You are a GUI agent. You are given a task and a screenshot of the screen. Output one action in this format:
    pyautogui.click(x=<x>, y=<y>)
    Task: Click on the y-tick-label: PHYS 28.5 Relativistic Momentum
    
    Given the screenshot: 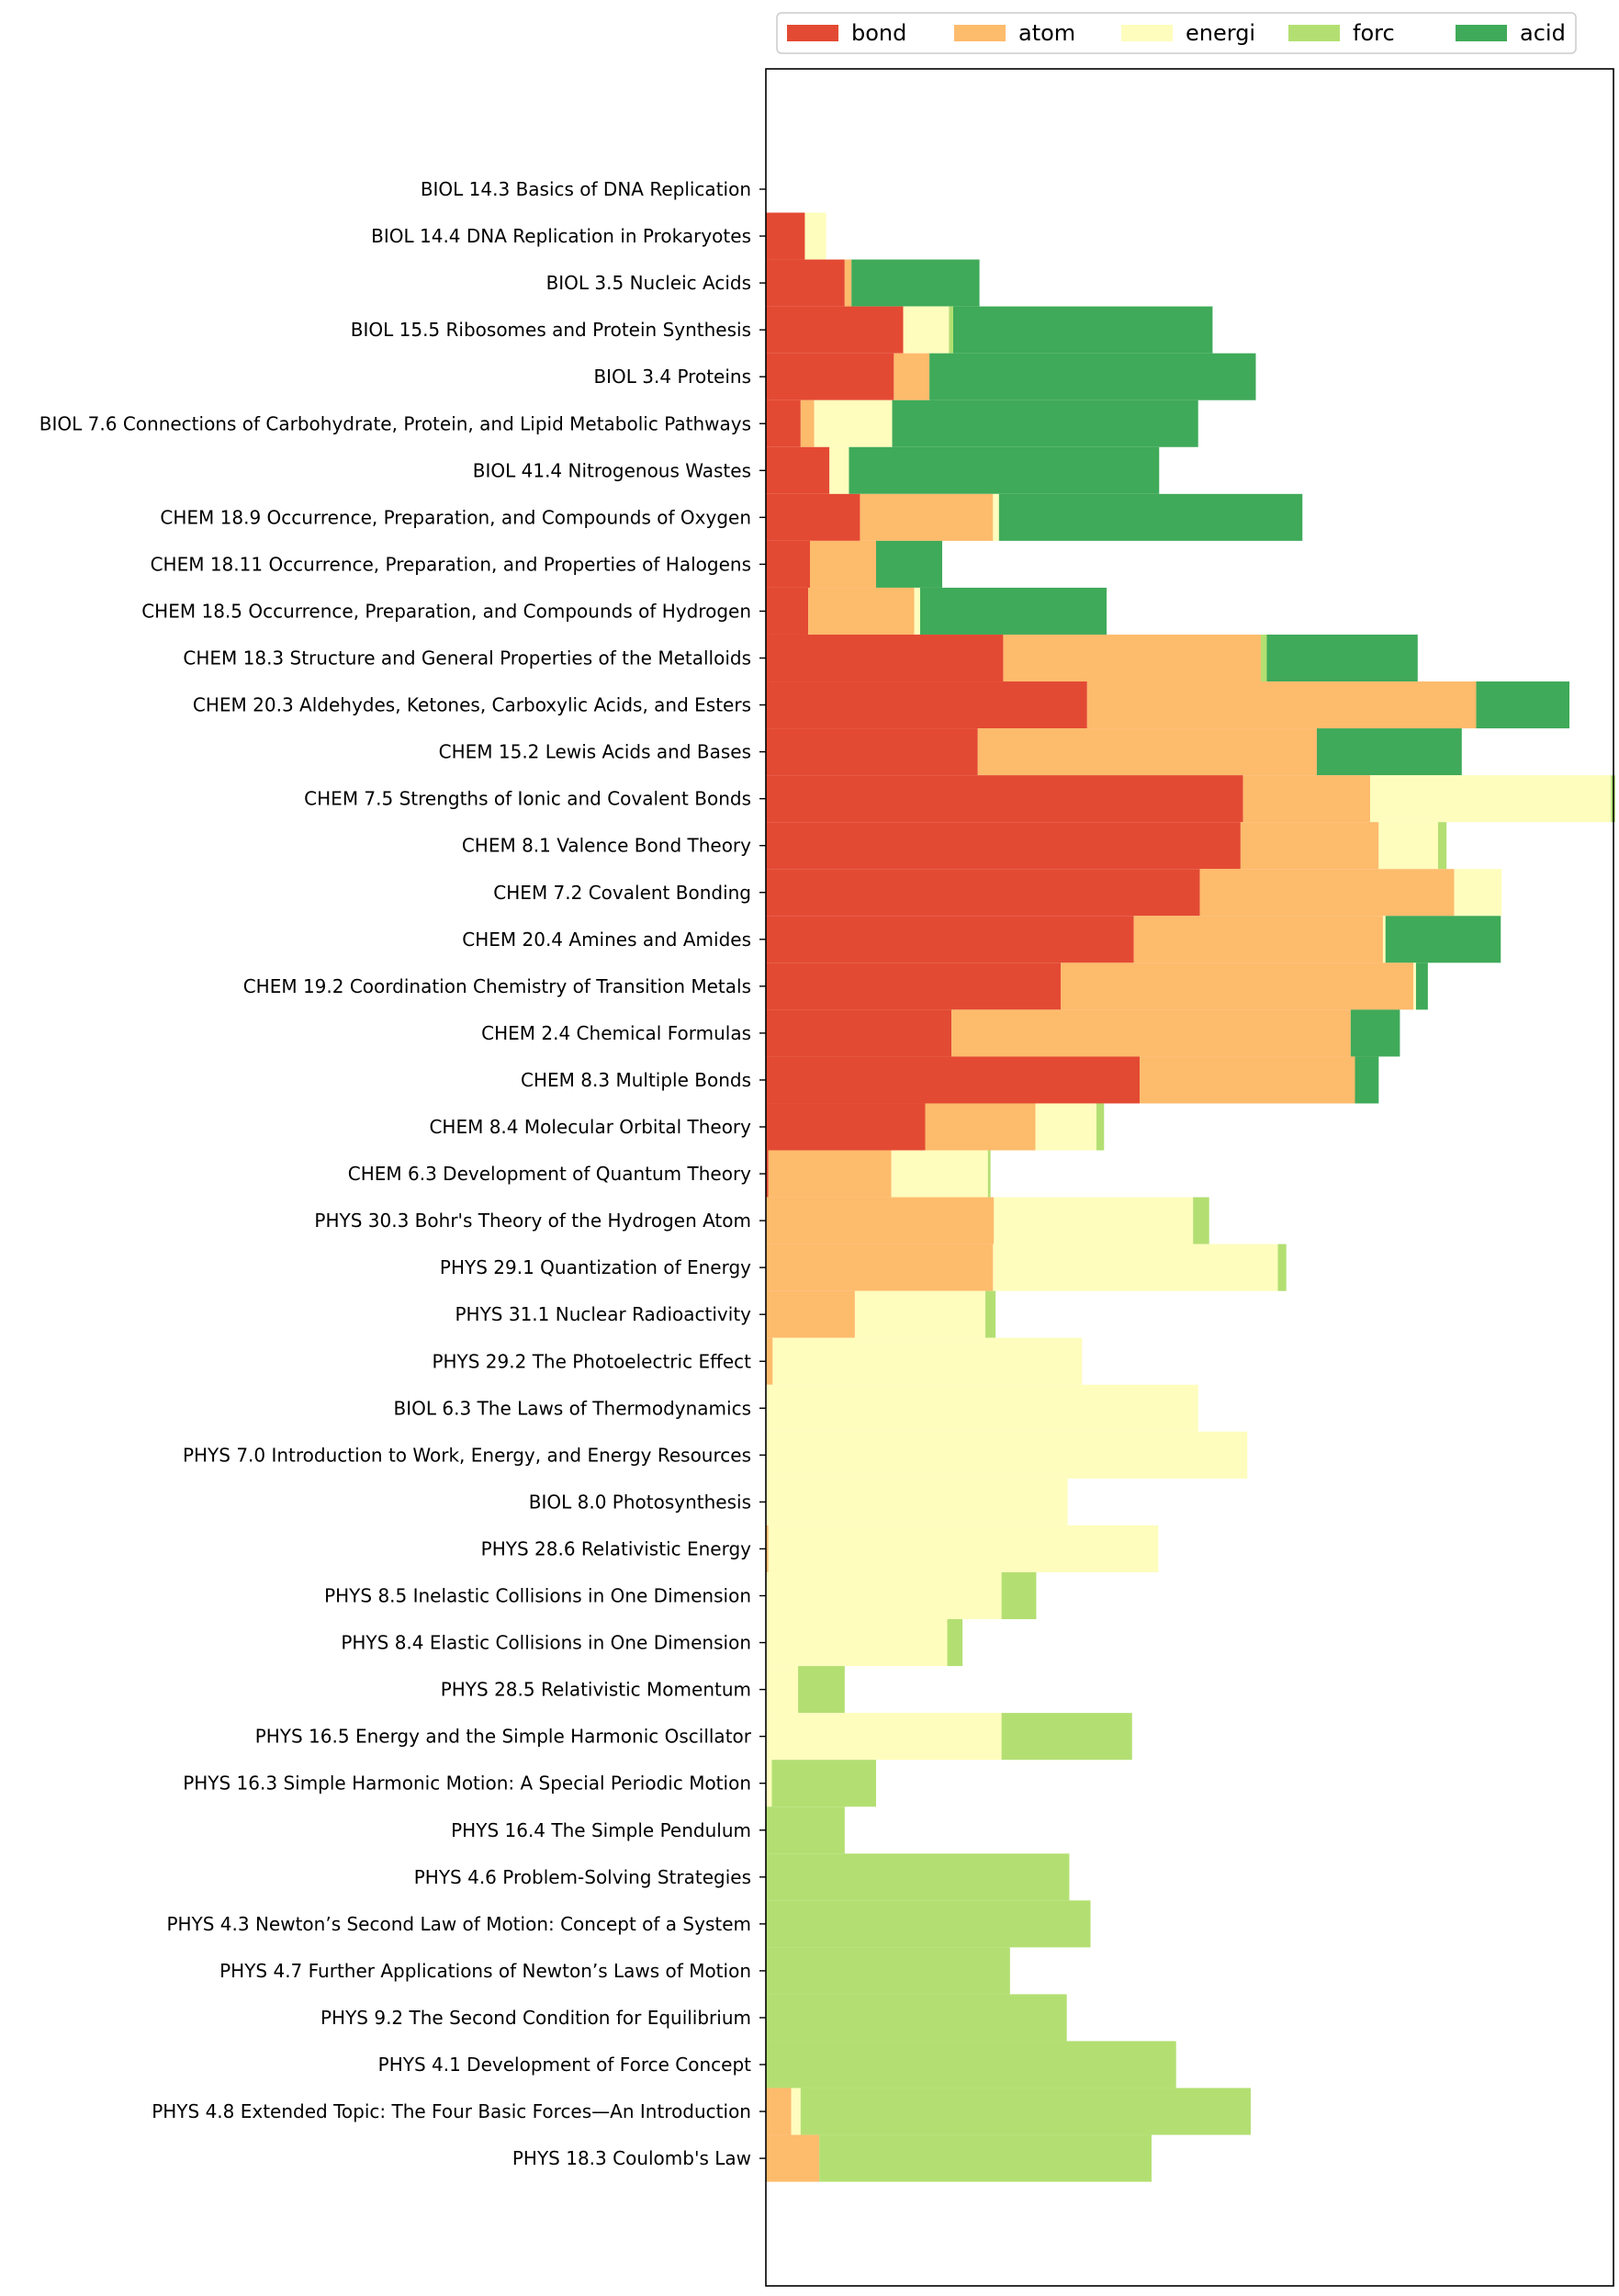 What is the action you would take?
    pyautogui.click(x=596, y=1690)
    